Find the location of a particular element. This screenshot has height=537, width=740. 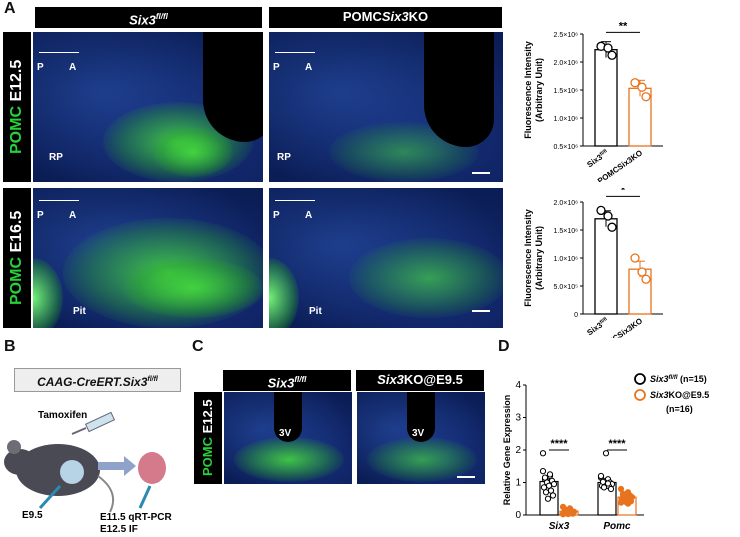

y-tick-label: 3 is located at coordinates (518, 418).